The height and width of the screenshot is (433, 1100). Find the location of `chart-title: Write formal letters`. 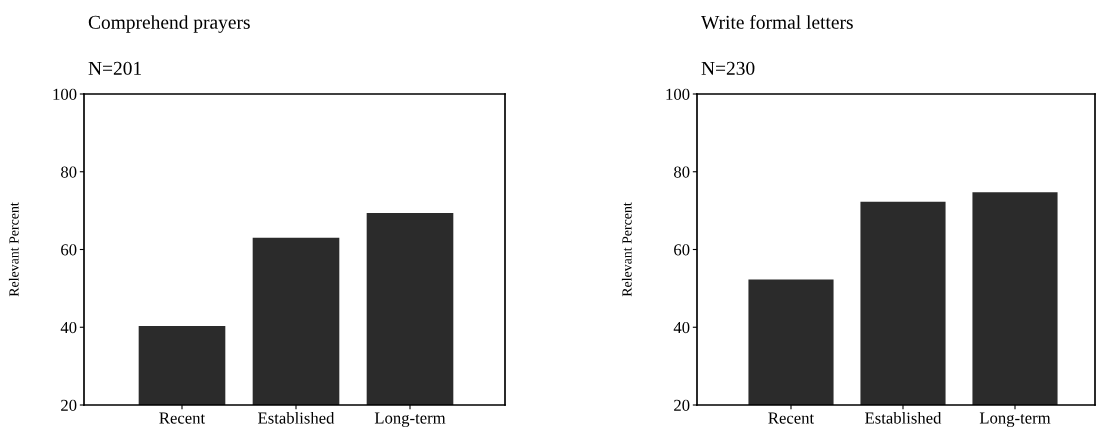

chart-title: Write formal letters is located at coordinates (777, 21).